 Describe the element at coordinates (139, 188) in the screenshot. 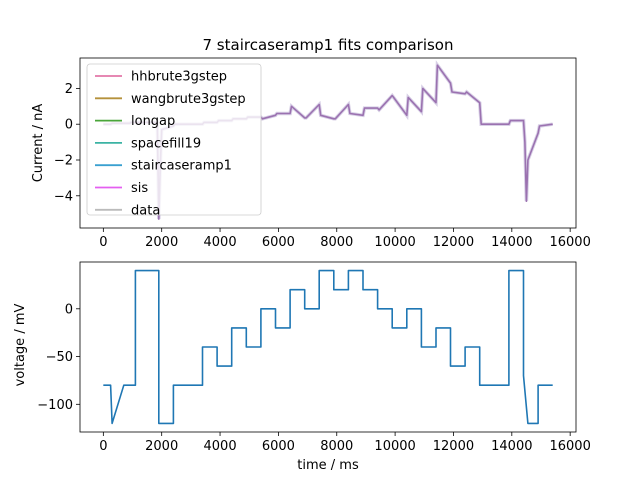

I see `legend-label: sis` at that location.